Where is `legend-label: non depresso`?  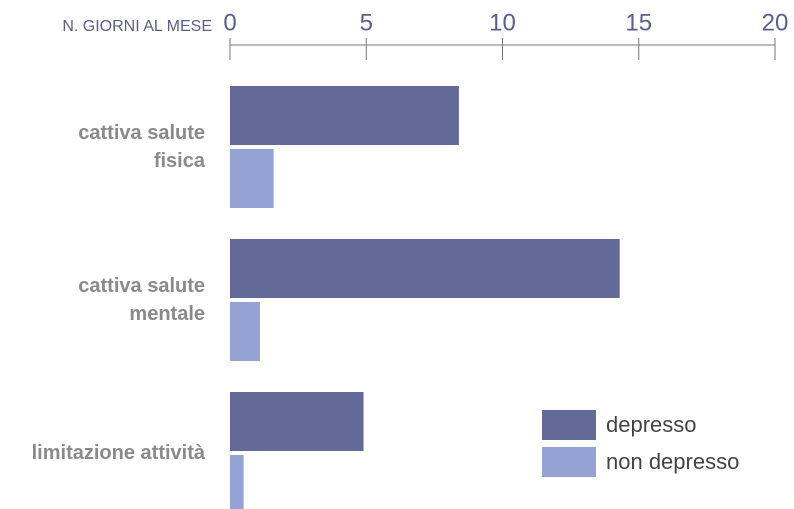 legend-label: non depresso is located at coordinates (672, 461).